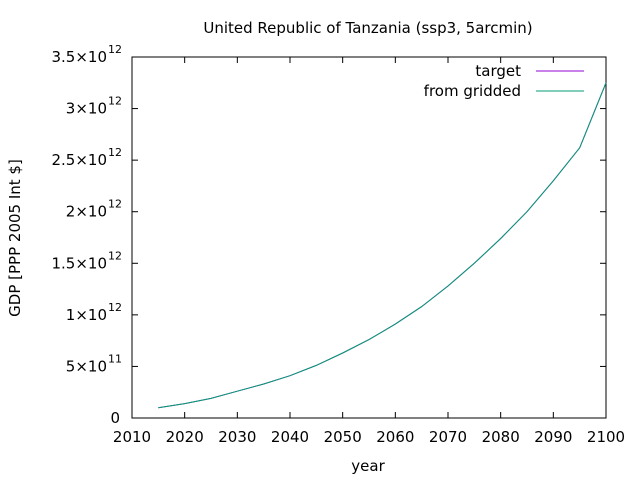  What do you see at coordinates (472, 91) in the screenshot?
I see `legend-label-1: from gridded` at bounding box center [472, 91].